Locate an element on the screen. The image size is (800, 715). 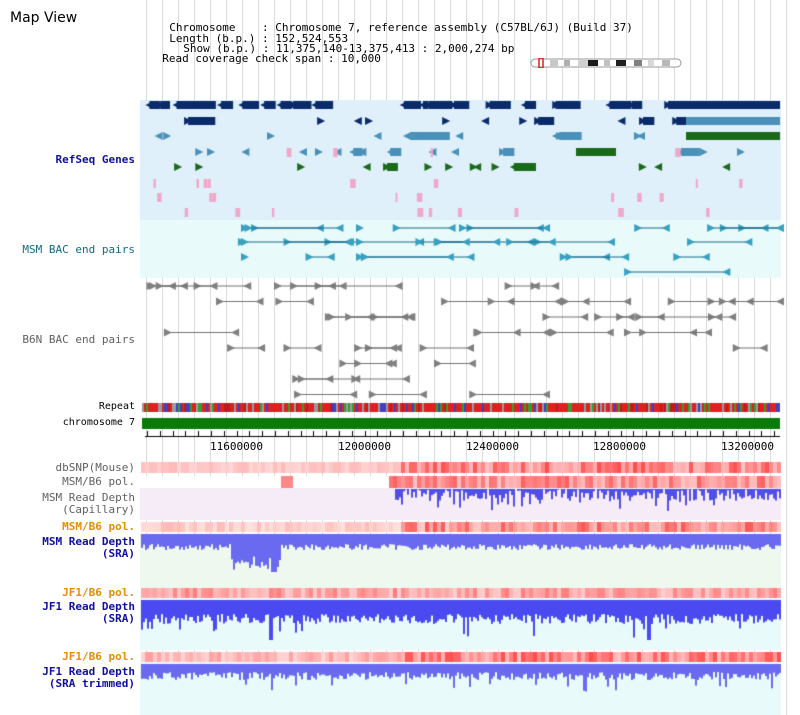
track-label-jf1-depth-sra: JF1 Read Depth is located at coordinates (88, 606).